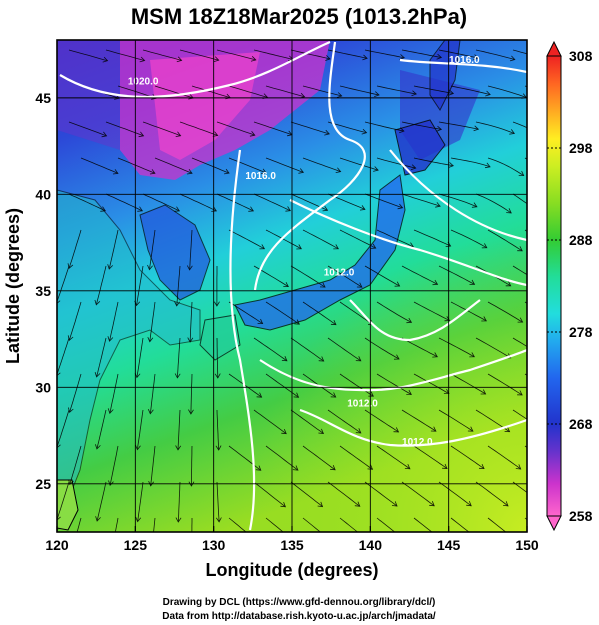 This screenshot has height=625, width=599. What do you see at coordinates (554, 48) in the screenshot?
I see `colorbar-max-arrow` at bounding box center [554, 48].